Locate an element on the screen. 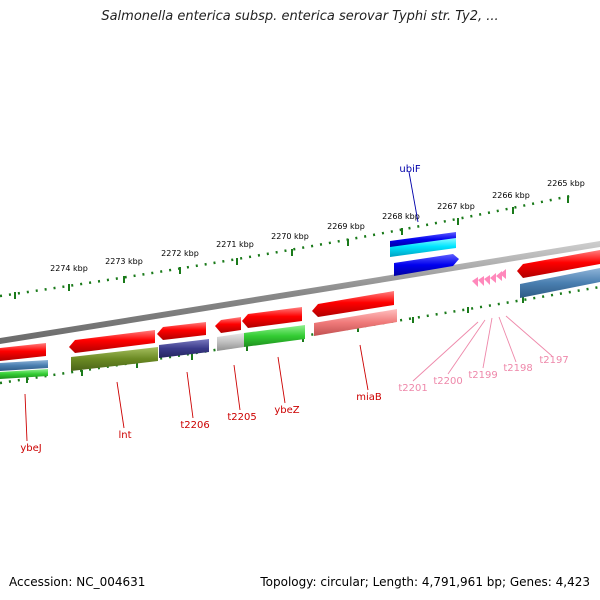  kbp-label-2269: 2269 kbp is located at coordinates (346, 226).